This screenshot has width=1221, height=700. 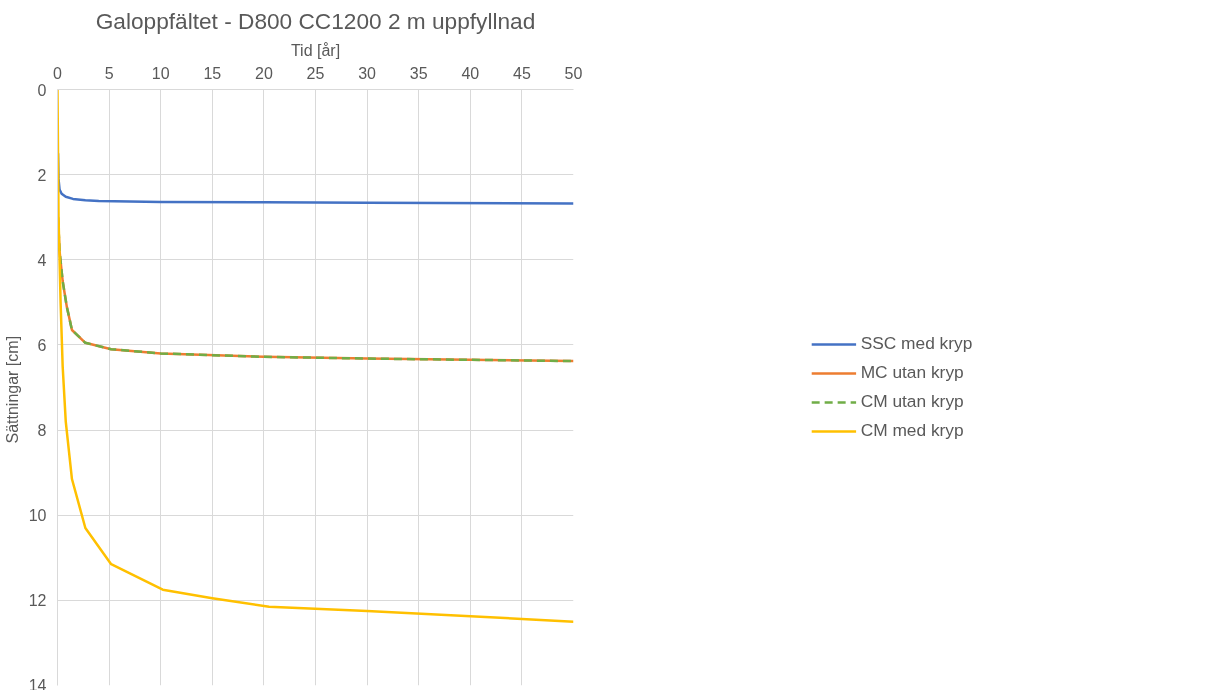 I want to click on legend-label: CM utan kryp, so click(x=912, y=401).